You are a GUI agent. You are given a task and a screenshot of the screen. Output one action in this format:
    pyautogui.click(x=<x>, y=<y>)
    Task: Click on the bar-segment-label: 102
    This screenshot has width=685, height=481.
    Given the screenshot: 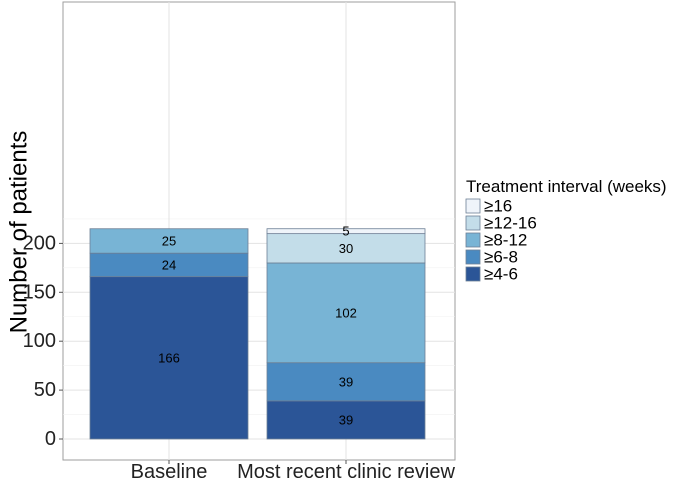 What is the action you would take?
    pyautogui.click(x=346, y=312)
    